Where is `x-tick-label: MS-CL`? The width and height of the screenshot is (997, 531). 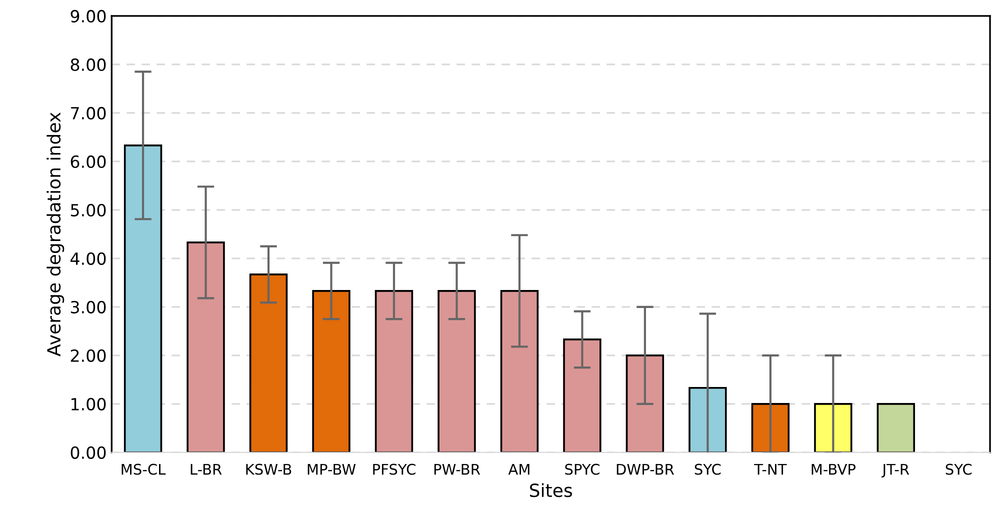
x-tick-label: MS-CL is located at coordinates (144, 469).